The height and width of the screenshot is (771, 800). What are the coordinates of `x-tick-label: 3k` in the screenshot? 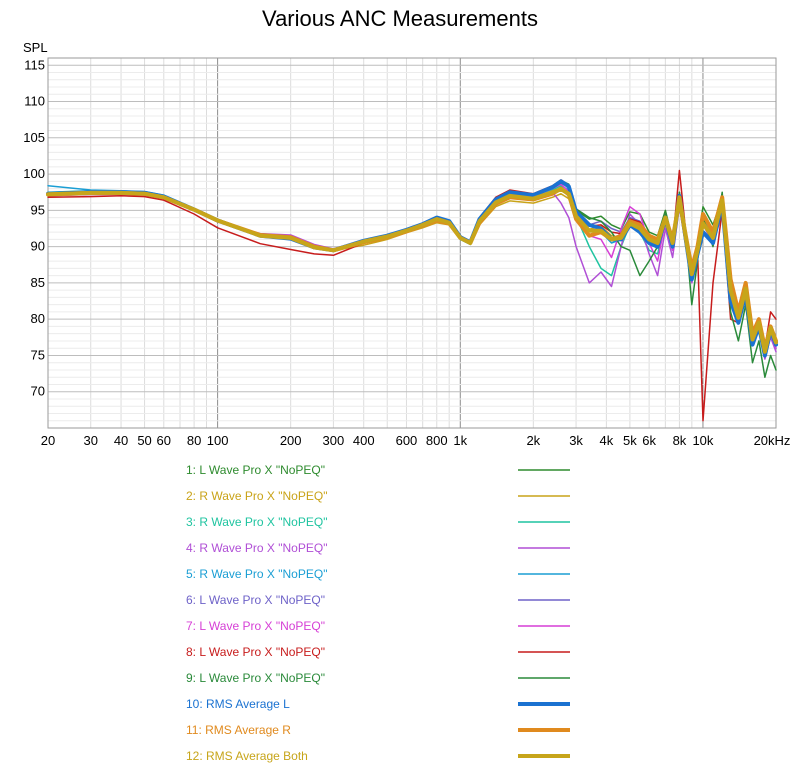 It's located at (576, 440).